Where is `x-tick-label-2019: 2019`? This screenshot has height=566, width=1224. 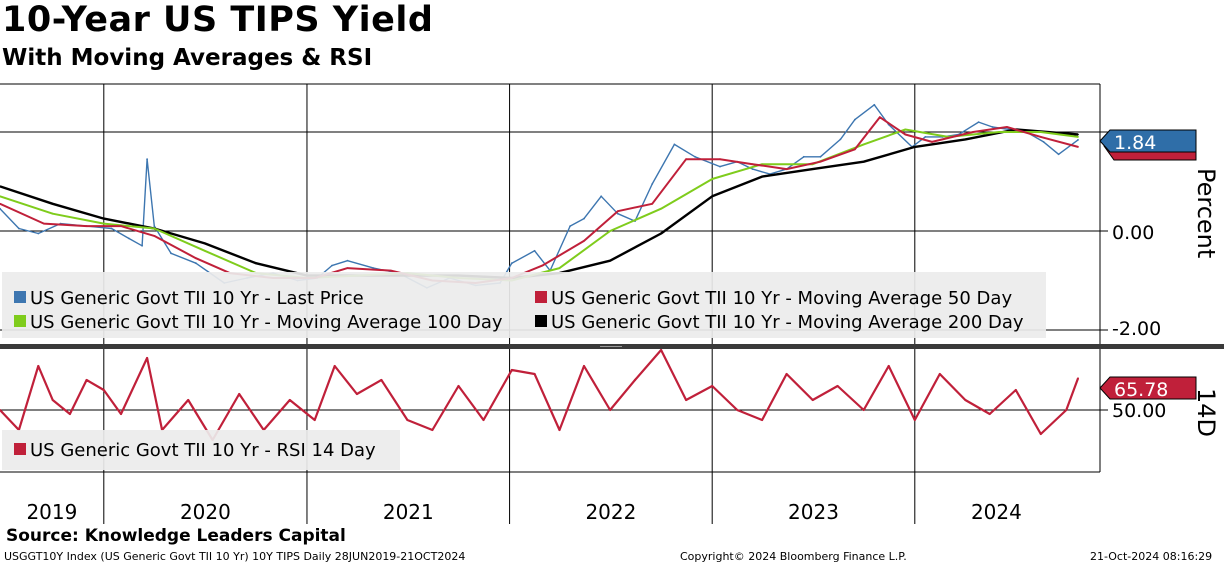 x-tick-label-2019: 2019 is located at coordinates (51, 512).